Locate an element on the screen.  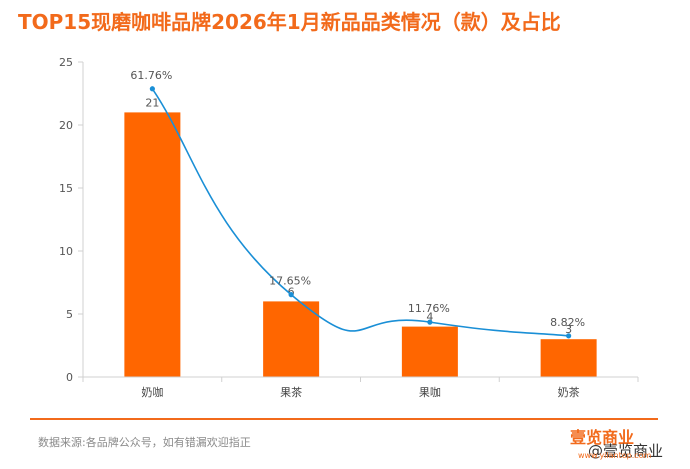
bar-value-label: 3 is located at coordinates (568, 329).